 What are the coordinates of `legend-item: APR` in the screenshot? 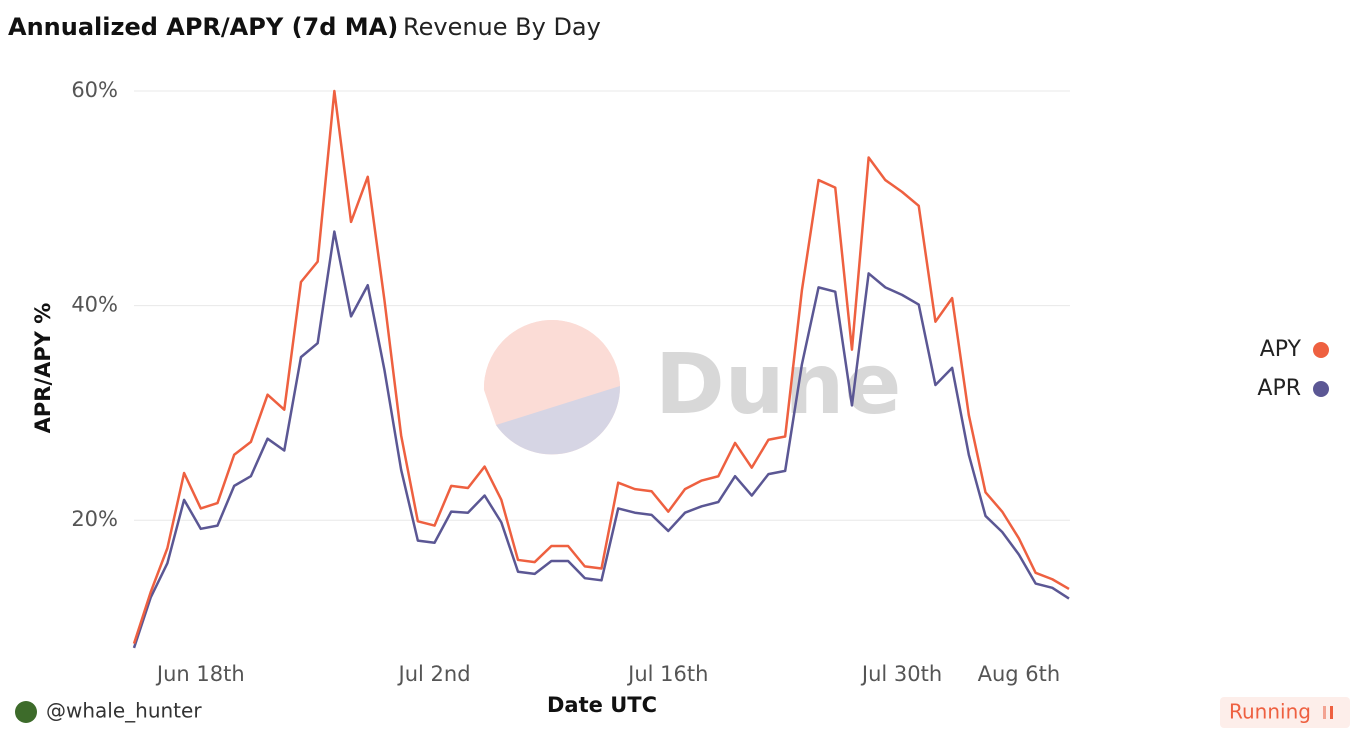 It's located at (1293, 388).